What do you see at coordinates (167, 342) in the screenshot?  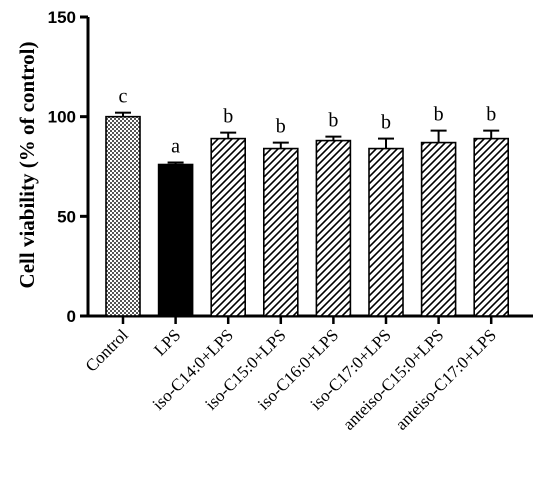 I see `category-label: LPS` at bounding box center [167, 342].